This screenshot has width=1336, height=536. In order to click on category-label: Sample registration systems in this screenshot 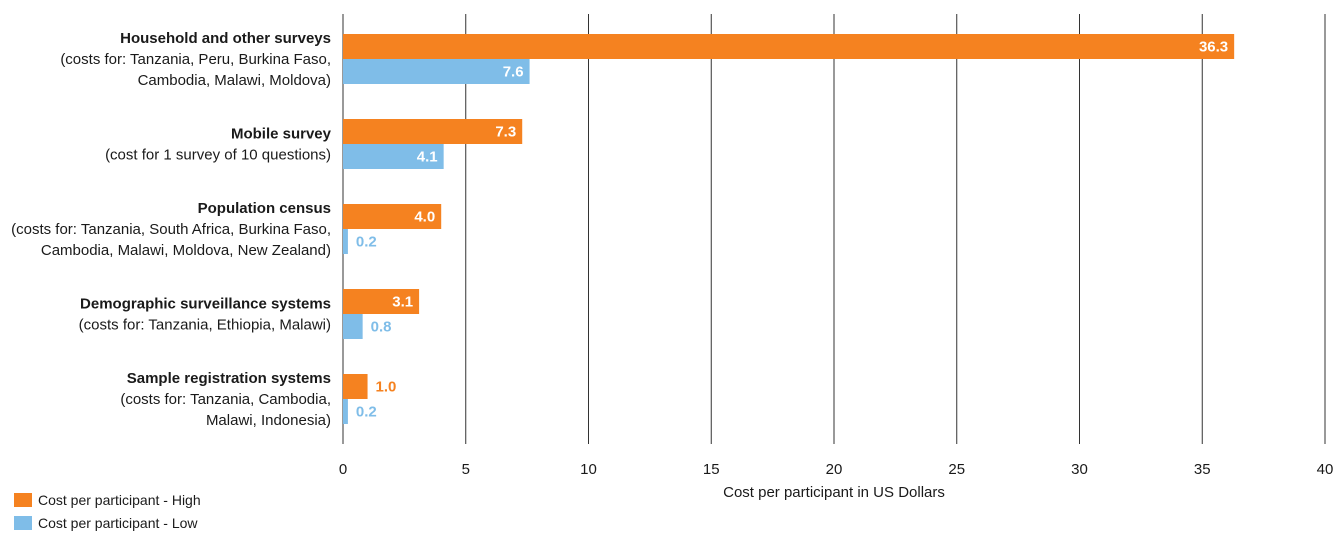, I will do `click(229, 378)`.